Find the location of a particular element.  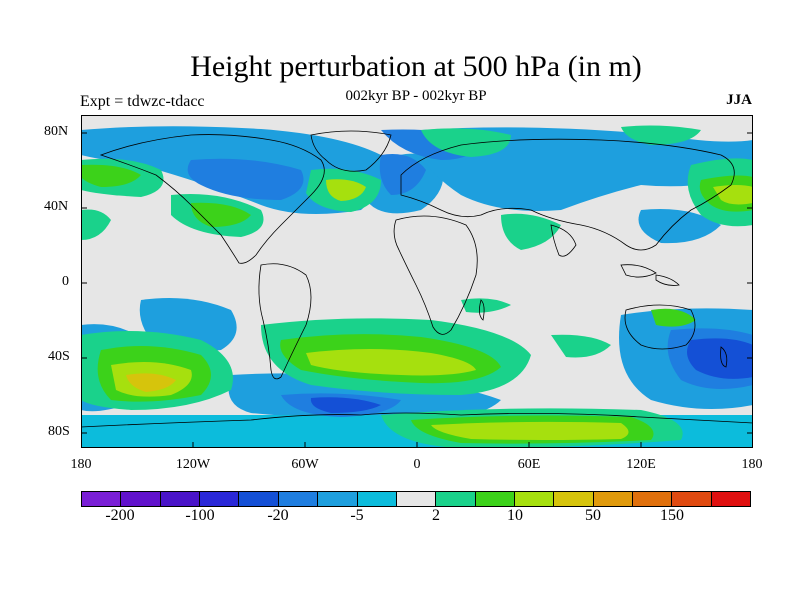

lat-label-0: 0 is located at coordinates (65, 281).